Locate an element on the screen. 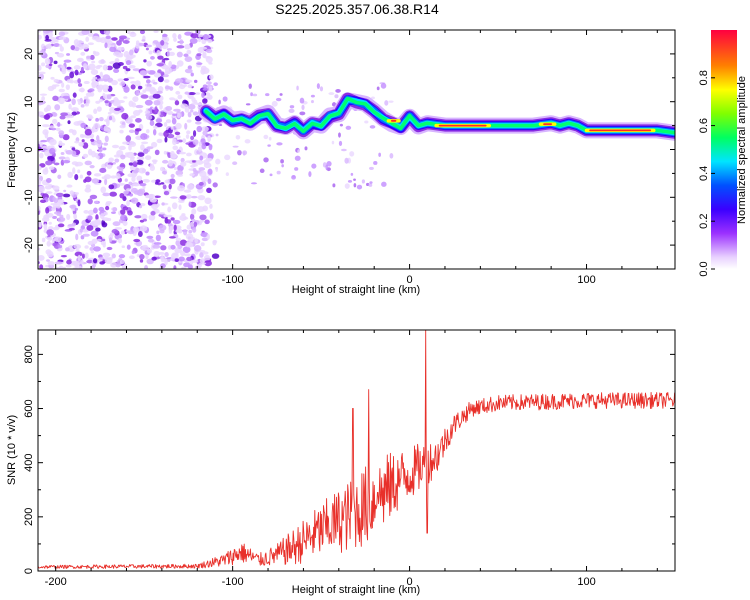 Image resolution: width=750 pixels, height=600 pixels. colorbar-gradient is located at coordinates (724, 149).